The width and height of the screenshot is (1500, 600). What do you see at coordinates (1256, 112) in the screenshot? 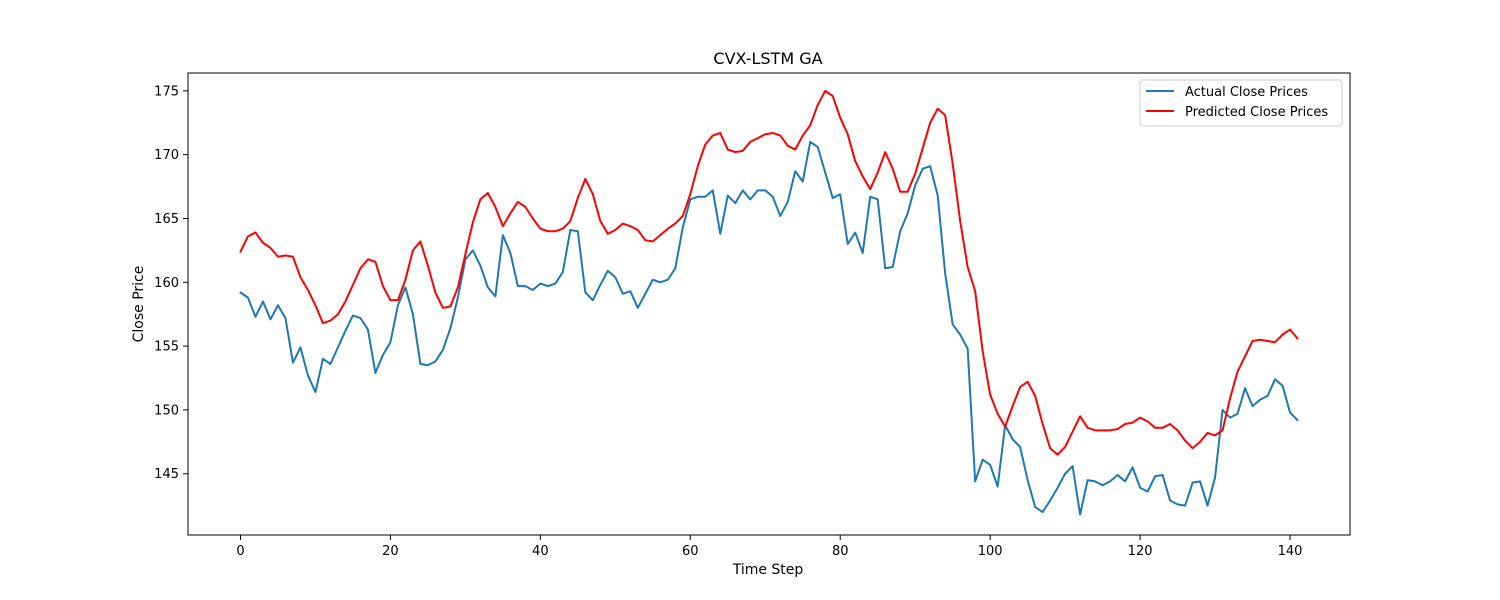
I see `legend-label-predicted: Predicted Close Prices` at bounding box center [1256, 112].